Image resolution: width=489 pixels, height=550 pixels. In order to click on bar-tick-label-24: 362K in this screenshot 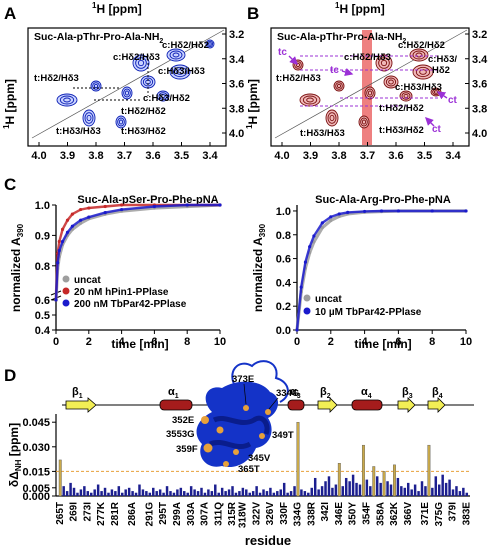, I will do `click(394, 513)`.